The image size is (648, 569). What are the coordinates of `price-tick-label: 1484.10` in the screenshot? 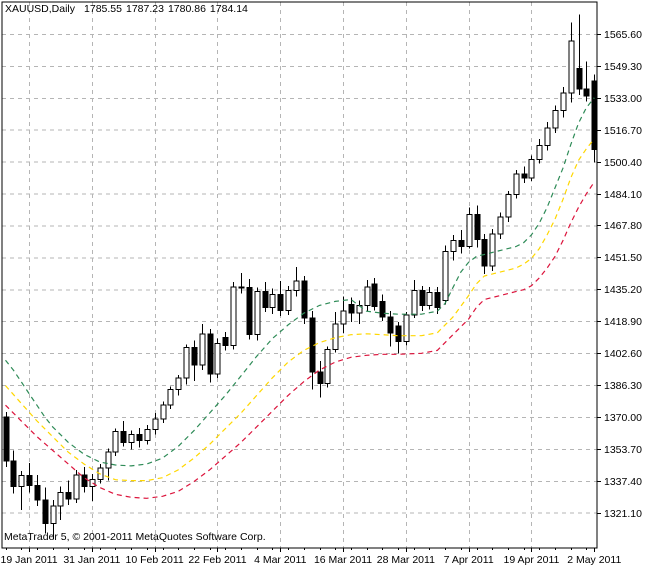 It's located at (623, 195).